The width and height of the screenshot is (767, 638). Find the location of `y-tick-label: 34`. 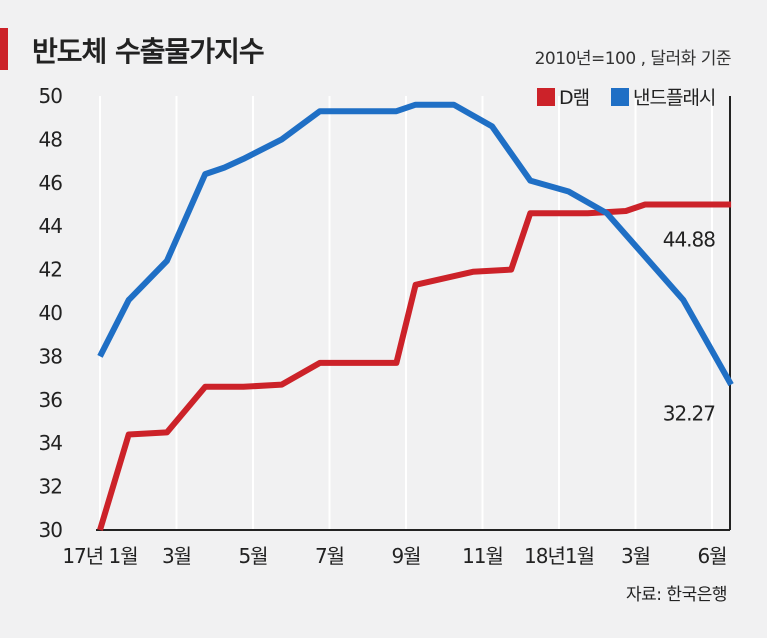

y-tick-label: 34 is located at coordinates (51, 443).